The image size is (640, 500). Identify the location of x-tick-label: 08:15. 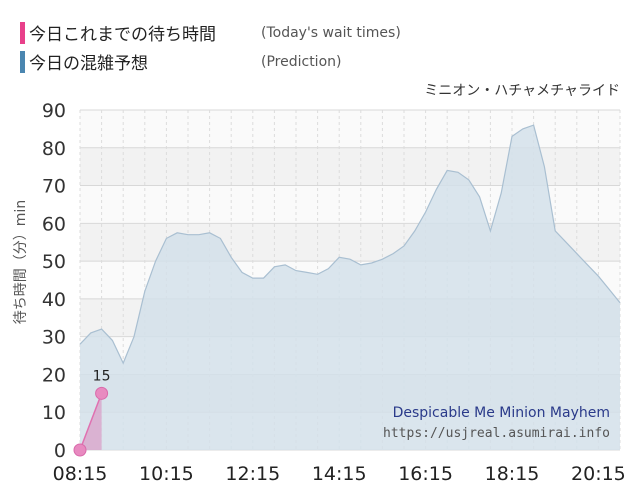
(80, 474).